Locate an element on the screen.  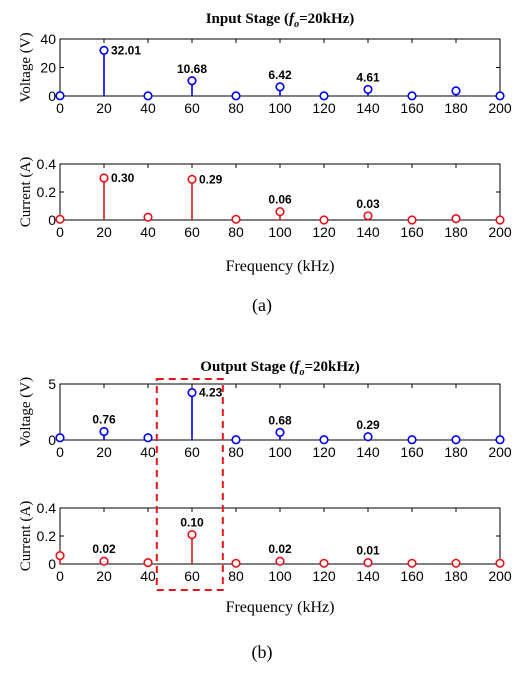
y-axis-label: Voltage (V) is located at coordinates (26, 67).